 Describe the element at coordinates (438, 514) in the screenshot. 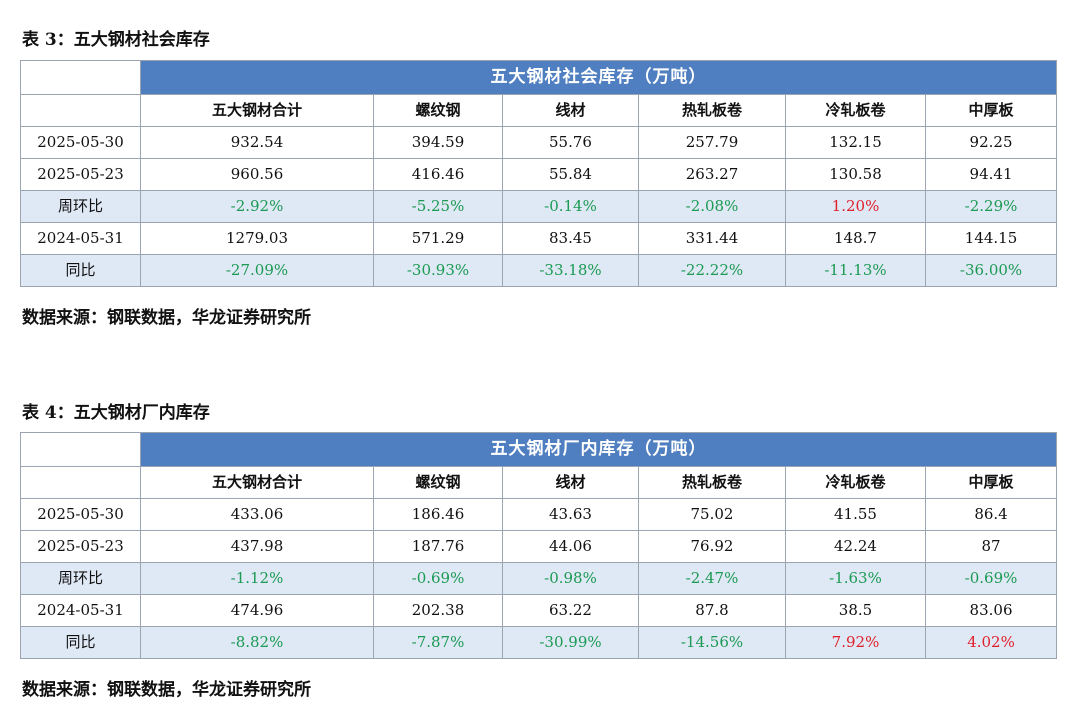

I see `table-cell: 186.46` at that location.